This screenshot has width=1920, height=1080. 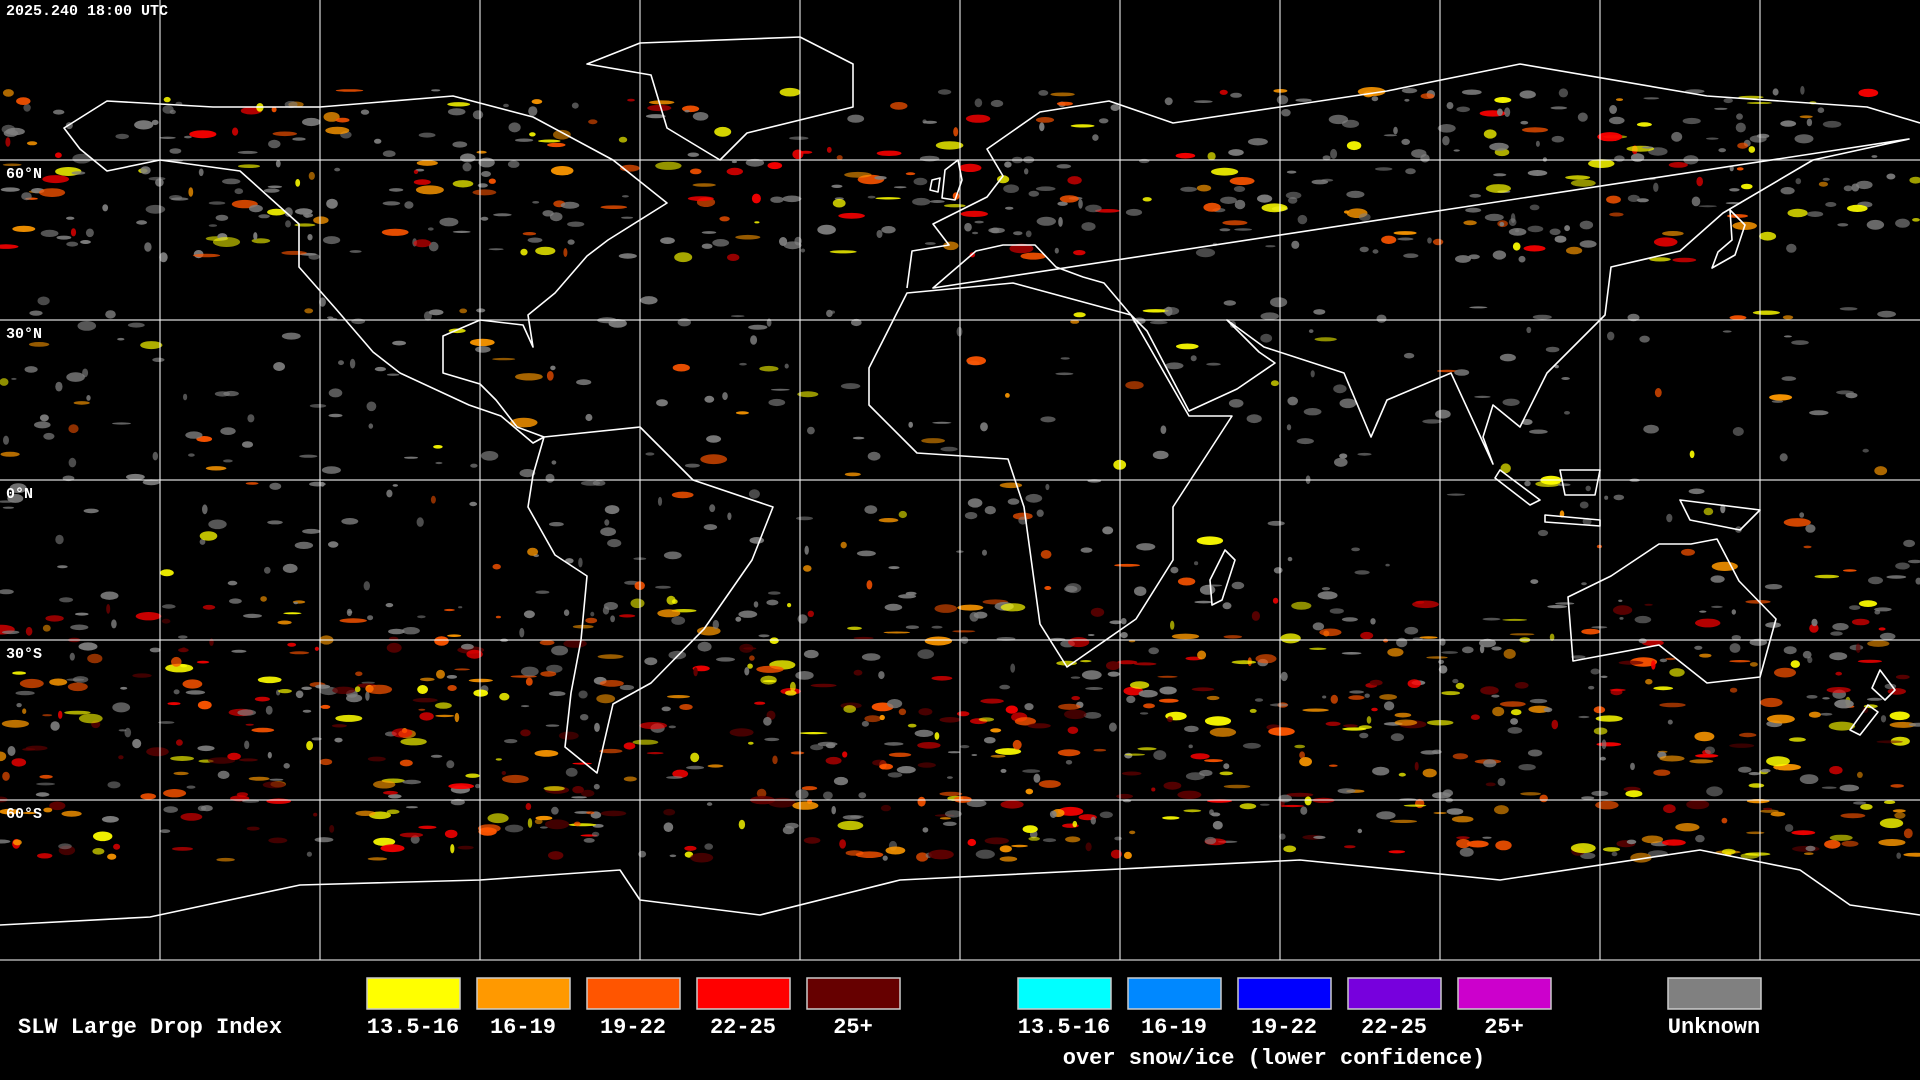 What do you see at coordinates (1714, 993) in the screenshot?
I see `legend-swatch` at bounding box center [1714, 993].